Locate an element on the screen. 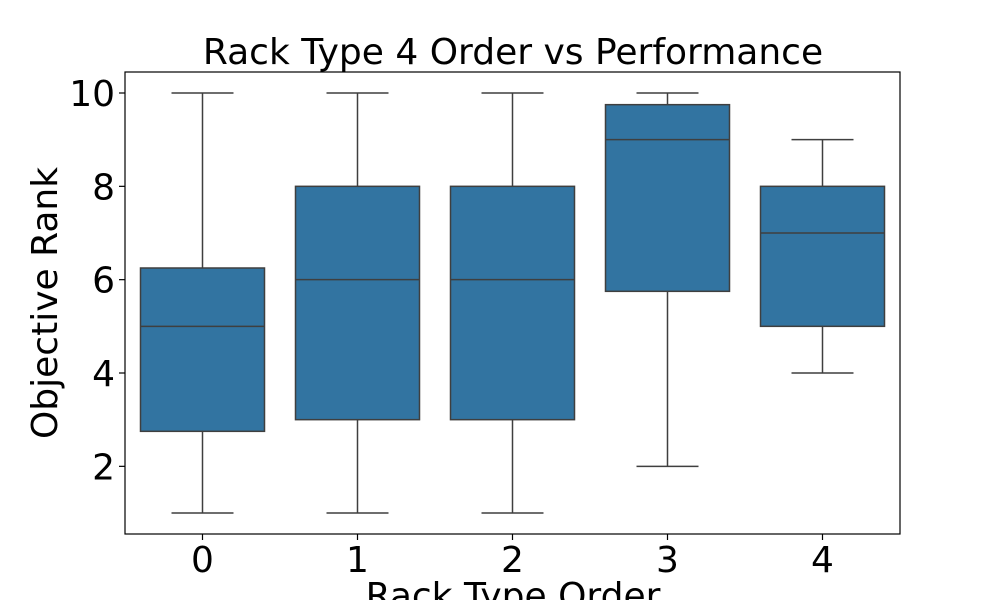 This screenshot has height=600, width=1000. x-tick-label: 1 is located at coordinates (357, 560).